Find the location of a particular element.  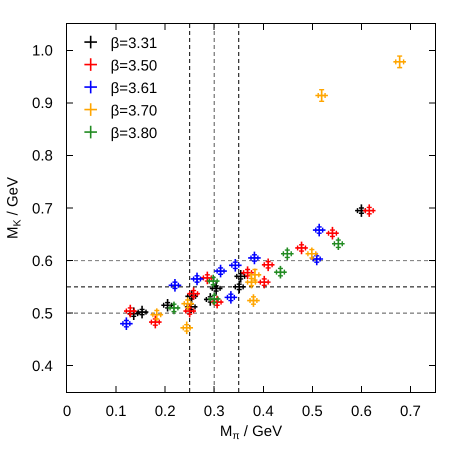

x-tick-label: 0.4 is located at coordinates (263, 411).